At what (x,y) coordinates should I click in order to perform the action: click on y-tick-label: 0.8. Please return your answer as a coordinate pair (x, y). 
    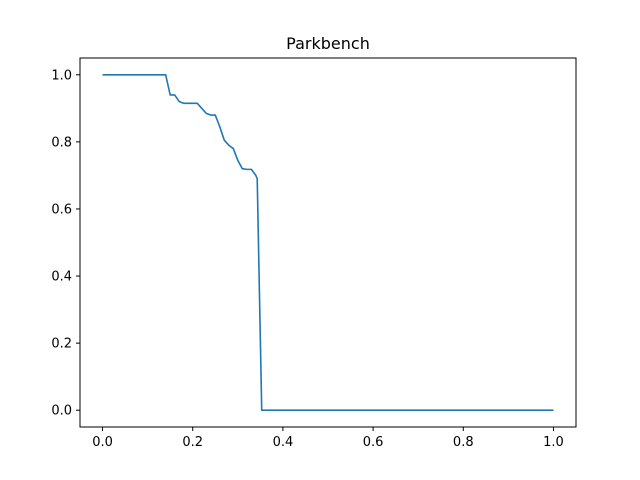
    Looking at the image, I should click on (61, 142).